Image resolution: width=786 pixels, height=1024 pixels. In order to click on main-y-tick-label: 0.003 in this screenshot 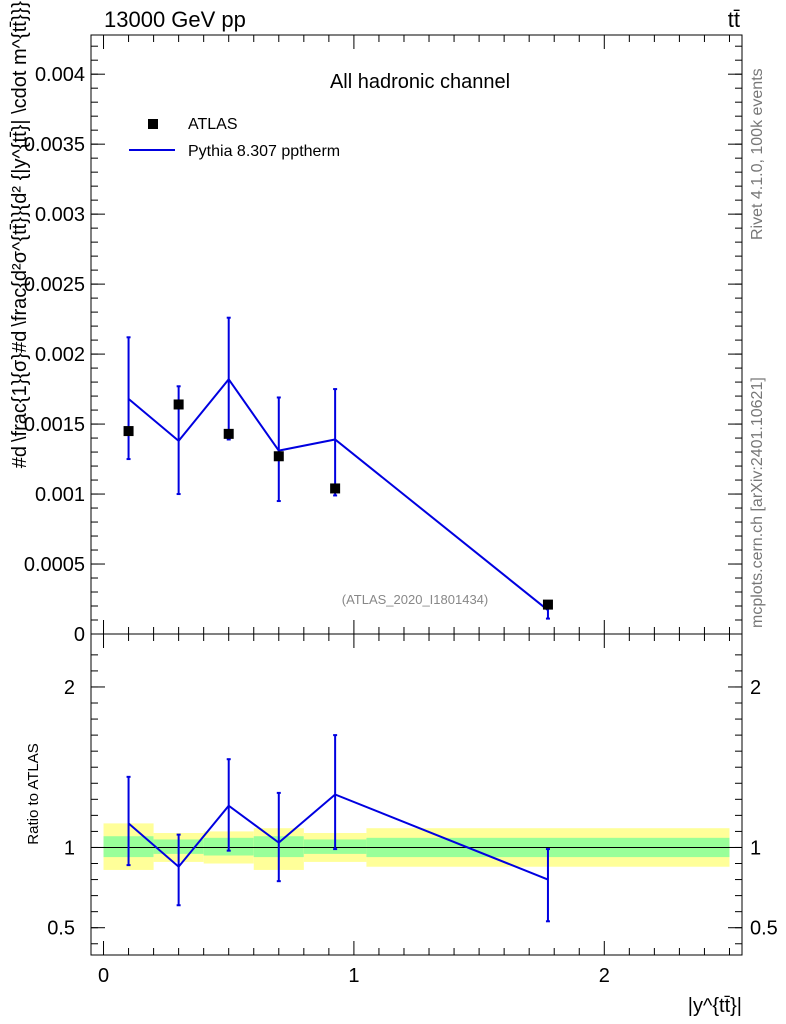, I will do `click(60, 215)`.